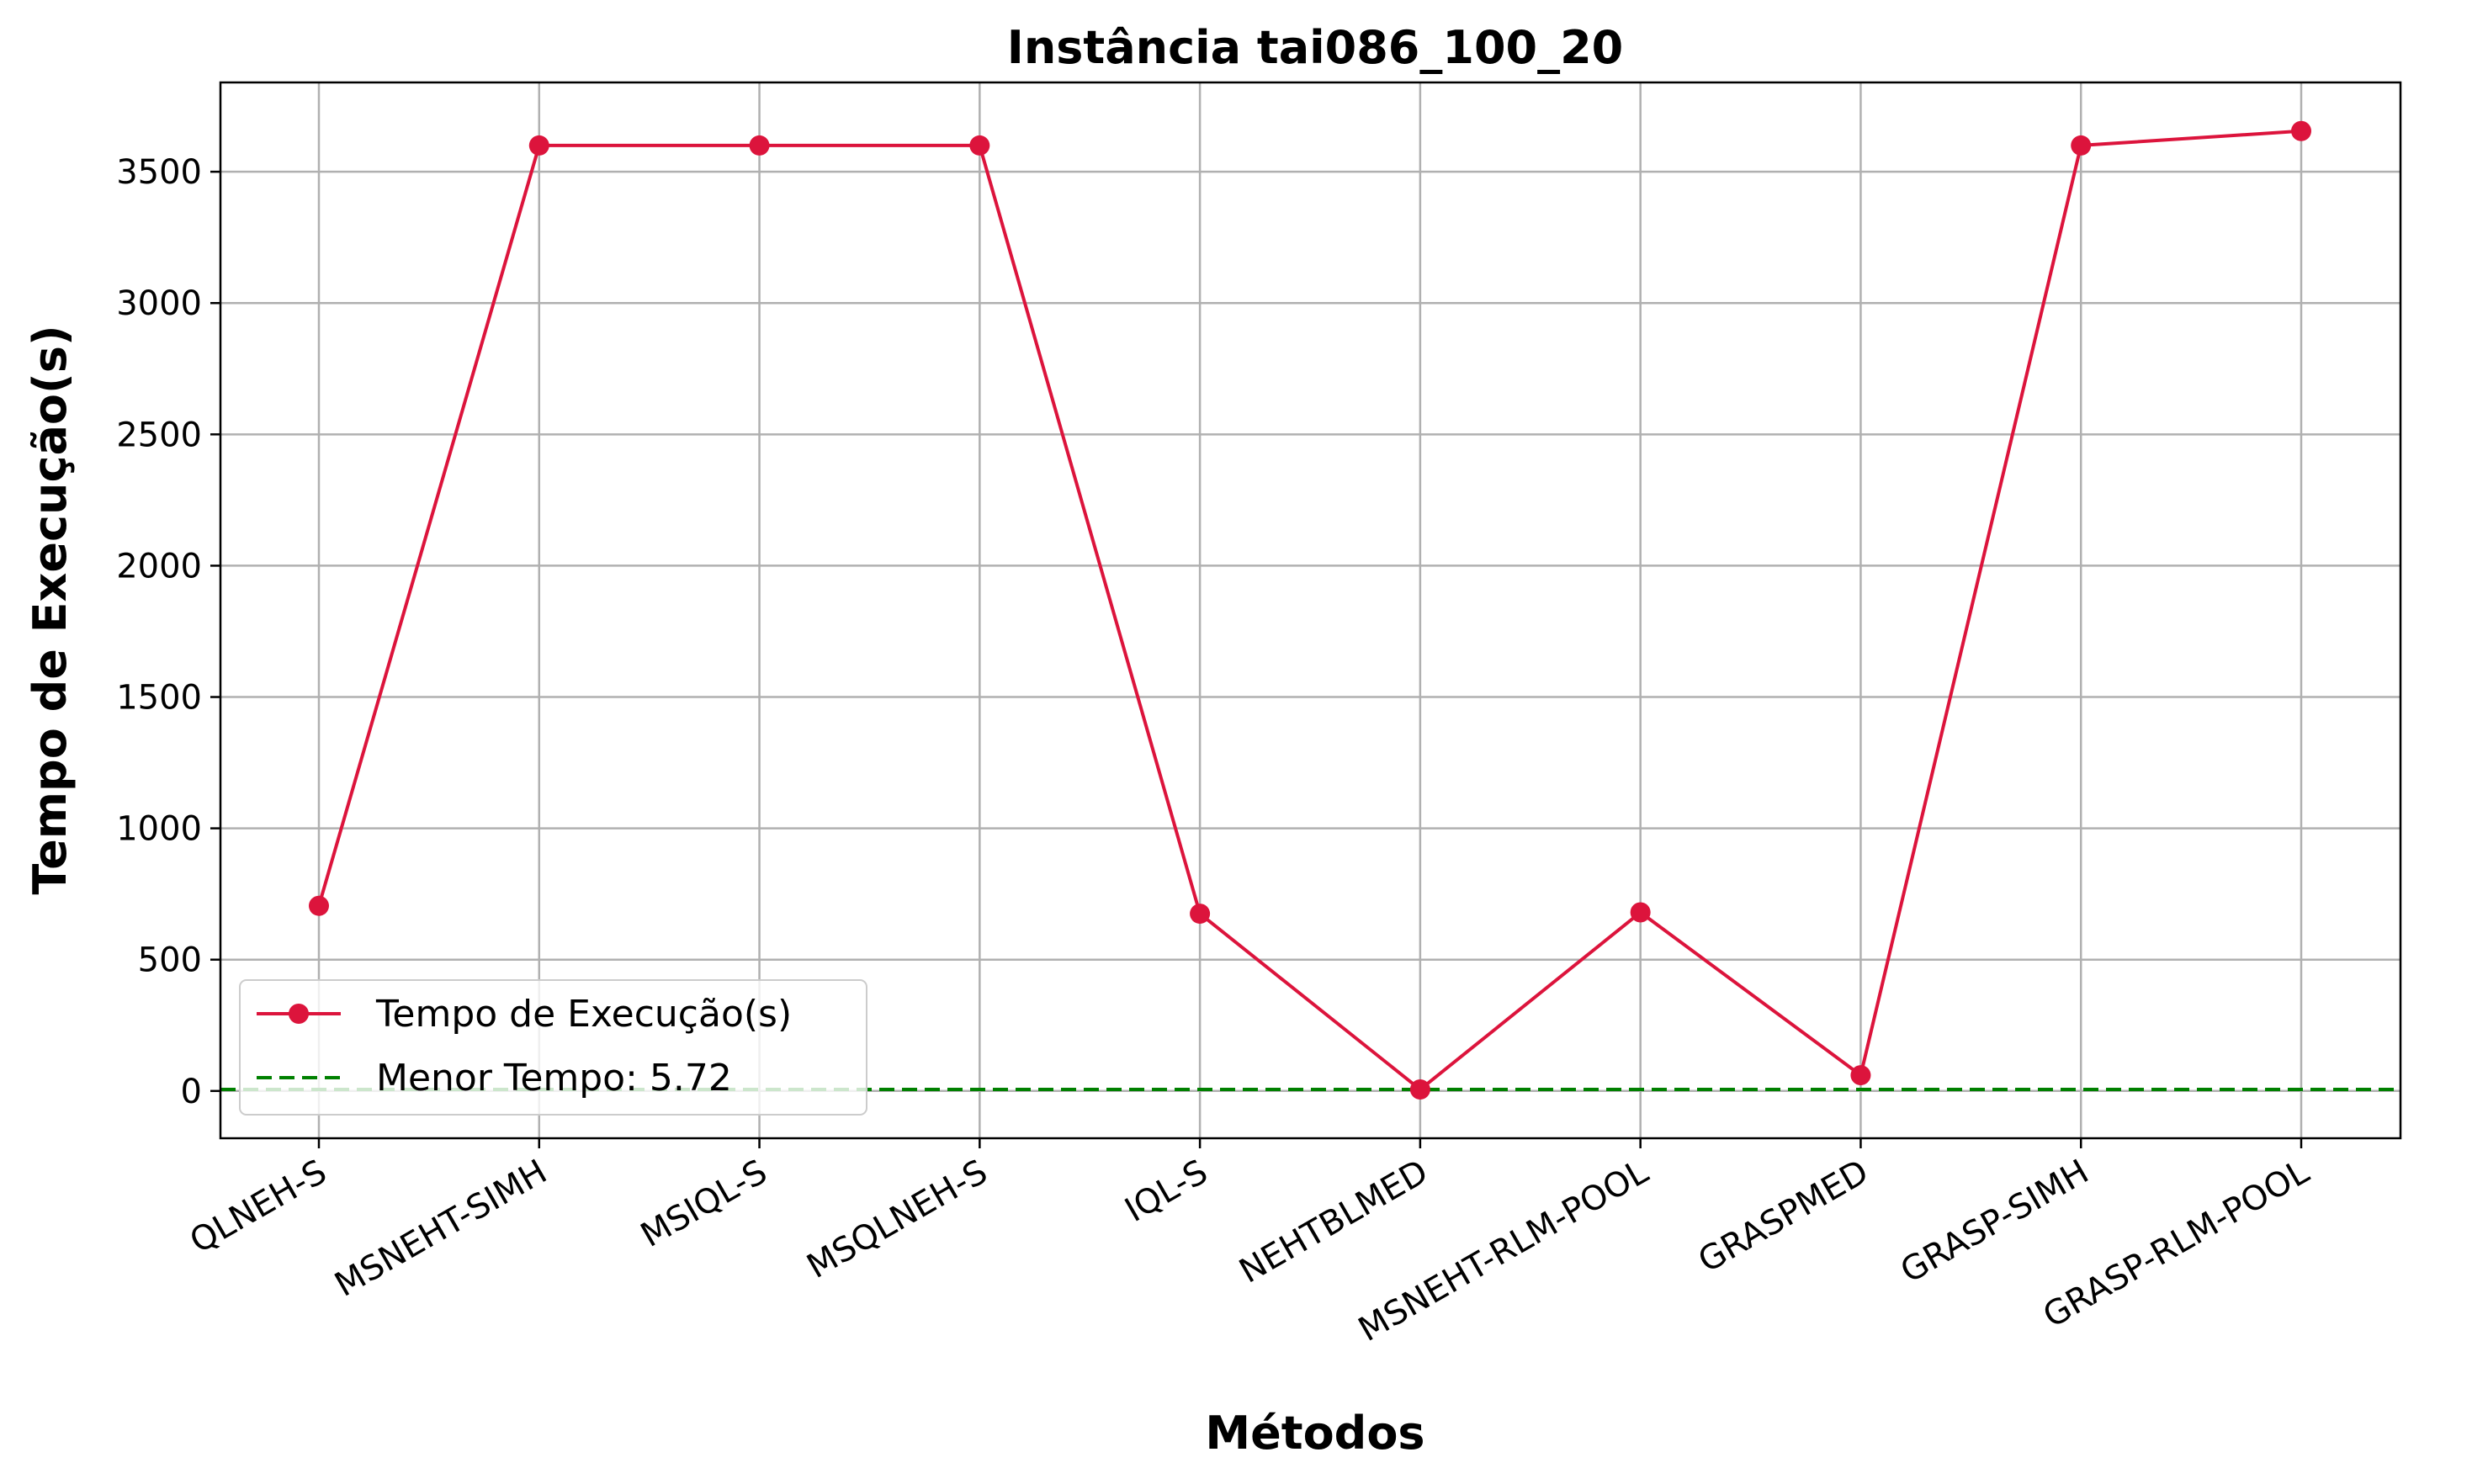 This screenshot has height=1484, width=2488. What do you see at coordinates (168, 632) in the screenshot?
I see `y-axis: 0 500 1000 1500 2000 2500 3000 3500` at bounding box center [168, 632].